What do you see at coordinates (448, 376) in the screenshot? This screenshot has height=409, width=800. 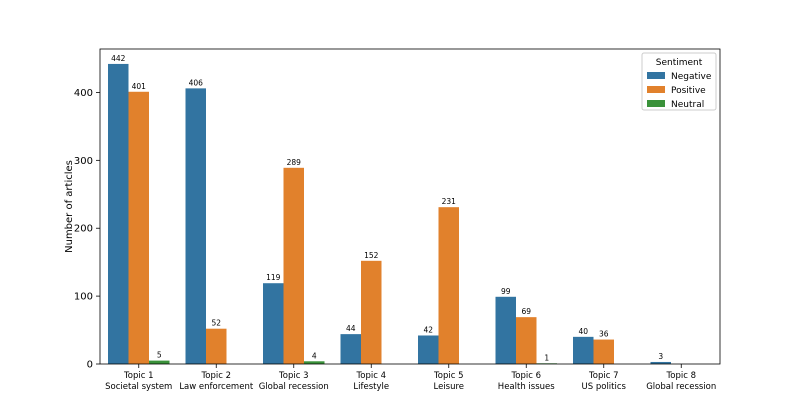 I see `x-tick-label: Topic 5` at bounding box center [448, 376].